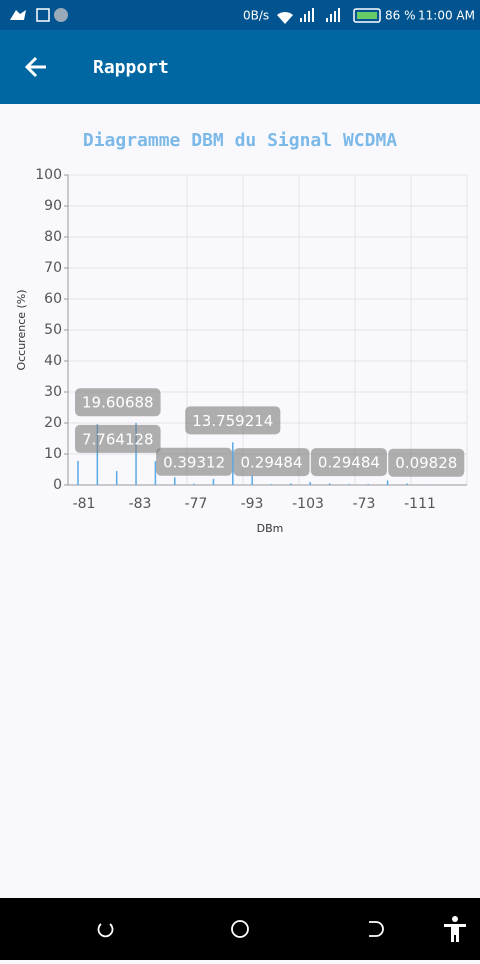  I want to click on x-tick-label: -77, so click(196, 504).